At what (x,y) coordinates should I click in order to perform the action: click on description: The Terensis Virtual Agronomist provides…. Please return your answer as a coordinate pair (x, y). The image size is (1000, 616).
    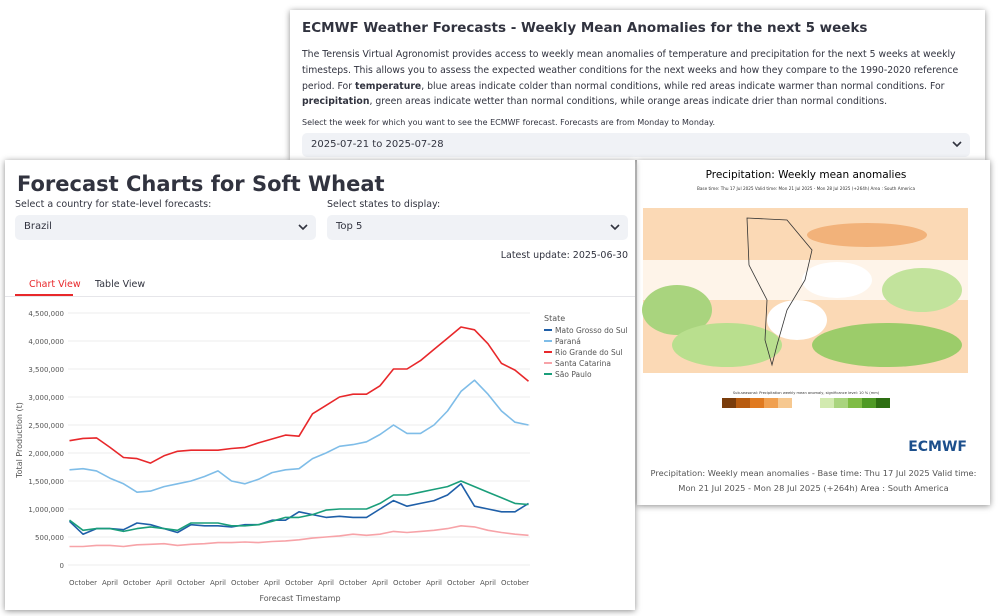
    Looking at the image, I should click on (638, 78).